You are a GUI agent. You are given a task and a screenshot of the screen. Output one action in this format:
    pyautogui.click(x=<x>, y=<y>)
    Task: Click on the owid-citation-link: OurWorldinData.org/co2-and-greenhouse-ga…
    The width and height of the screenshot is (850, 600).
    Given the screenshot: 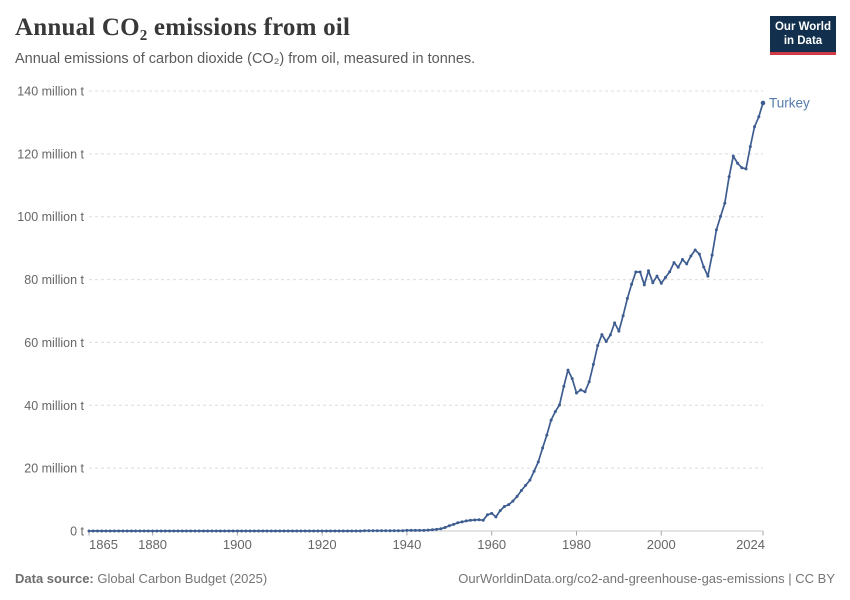 What is the action you would take?
    pyautogui.click(x=646, y=578)
    